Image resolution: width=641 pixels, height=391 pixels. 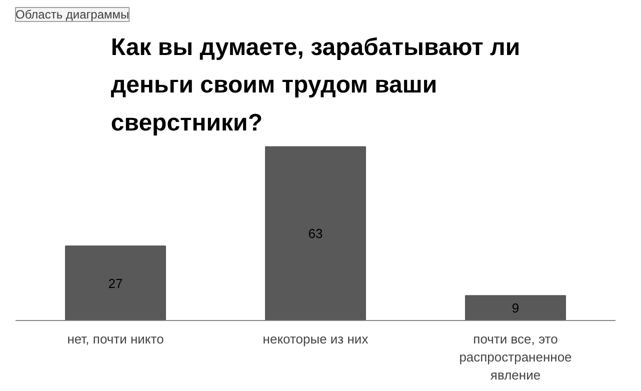 I want to click on x-tick-label: некоторые из них, so click(x=315, y=339).